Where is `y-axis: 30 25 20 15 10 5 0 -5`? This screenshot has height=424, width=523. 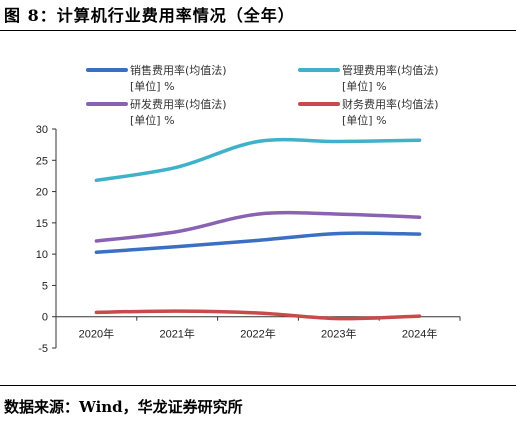 y-axis: 30 25 20 15 10 5 0 -5 is located at coordinates (46, 239).